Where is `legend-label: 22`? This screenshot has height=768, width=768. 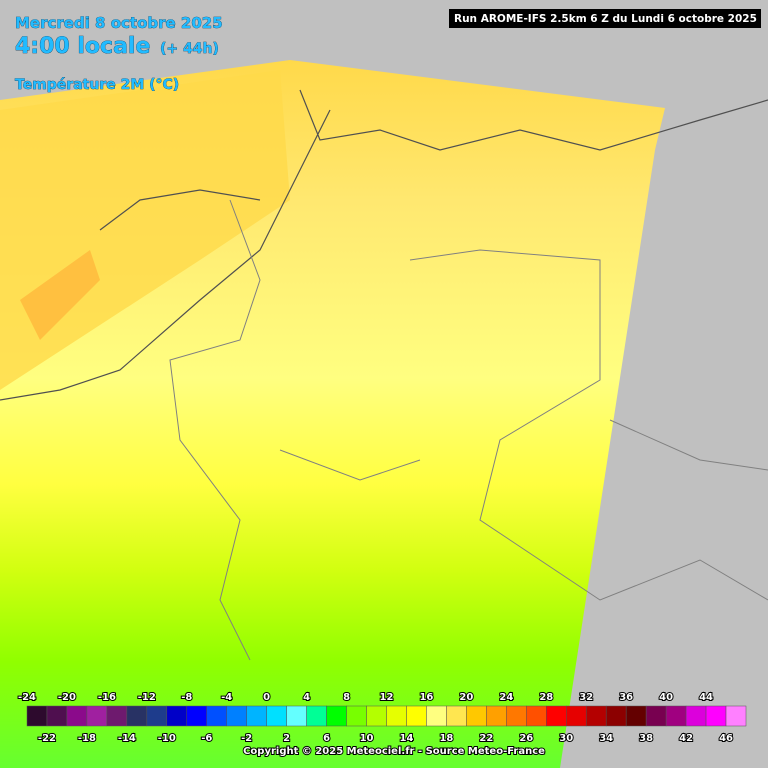
legend-label: 22 is located at coordinates (486, 738).